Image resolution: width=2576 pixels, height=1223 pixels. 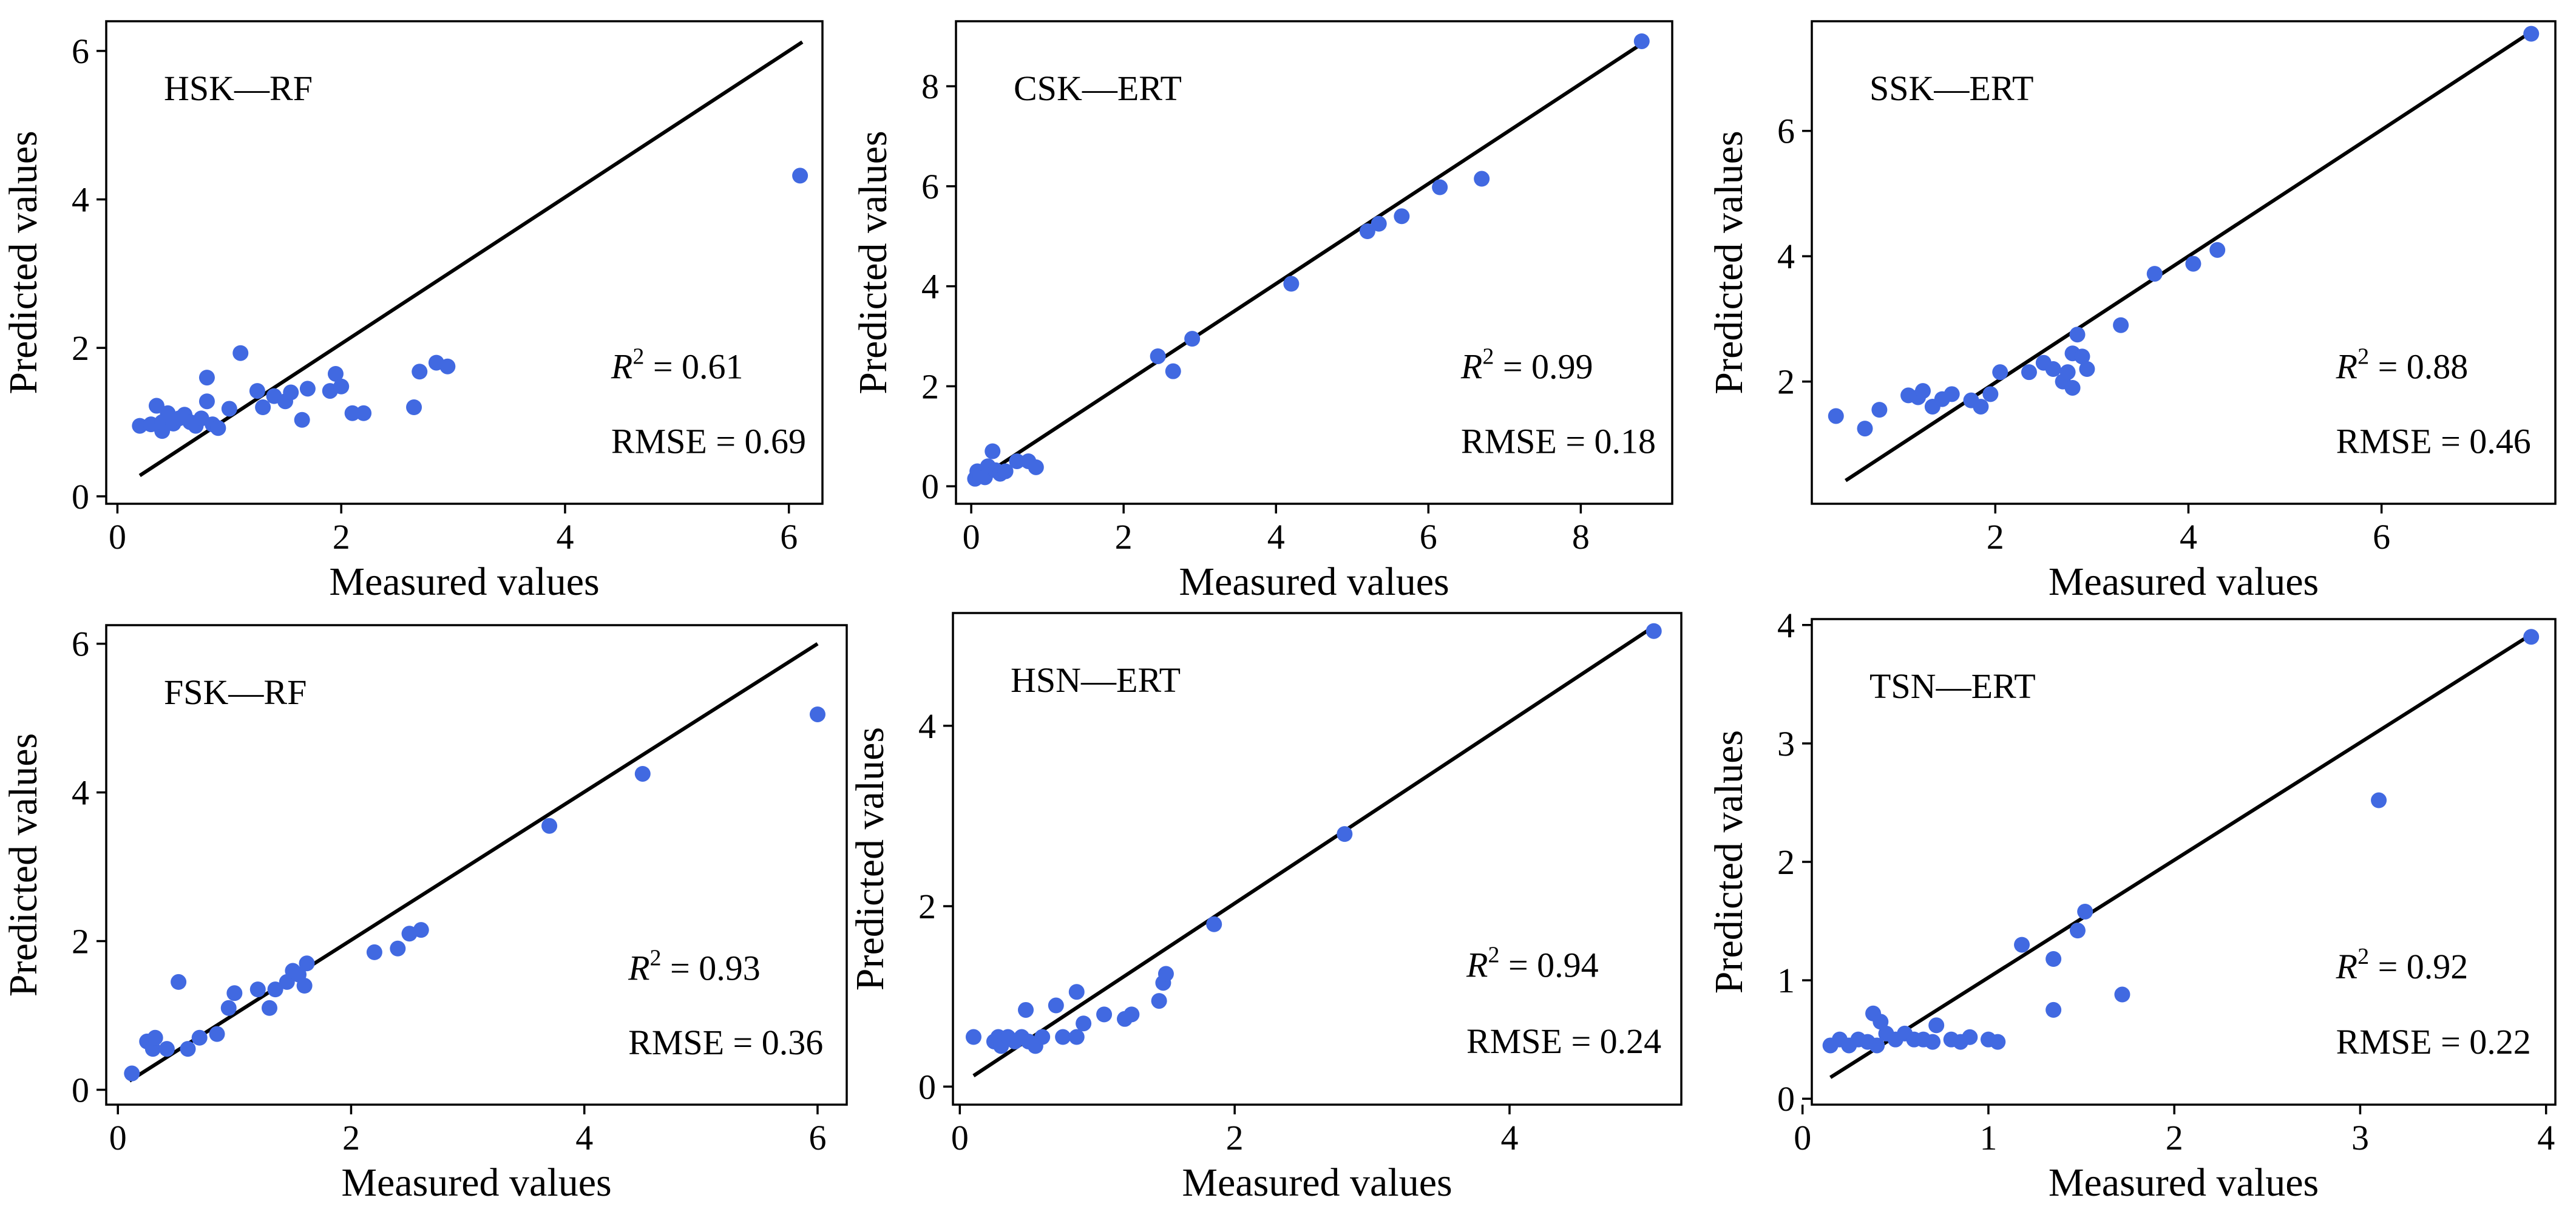 What do you see at coordinates (1786, 744) in the screenshot?
I see `y-tick-label: 3` at bounding box center [1786, 744].